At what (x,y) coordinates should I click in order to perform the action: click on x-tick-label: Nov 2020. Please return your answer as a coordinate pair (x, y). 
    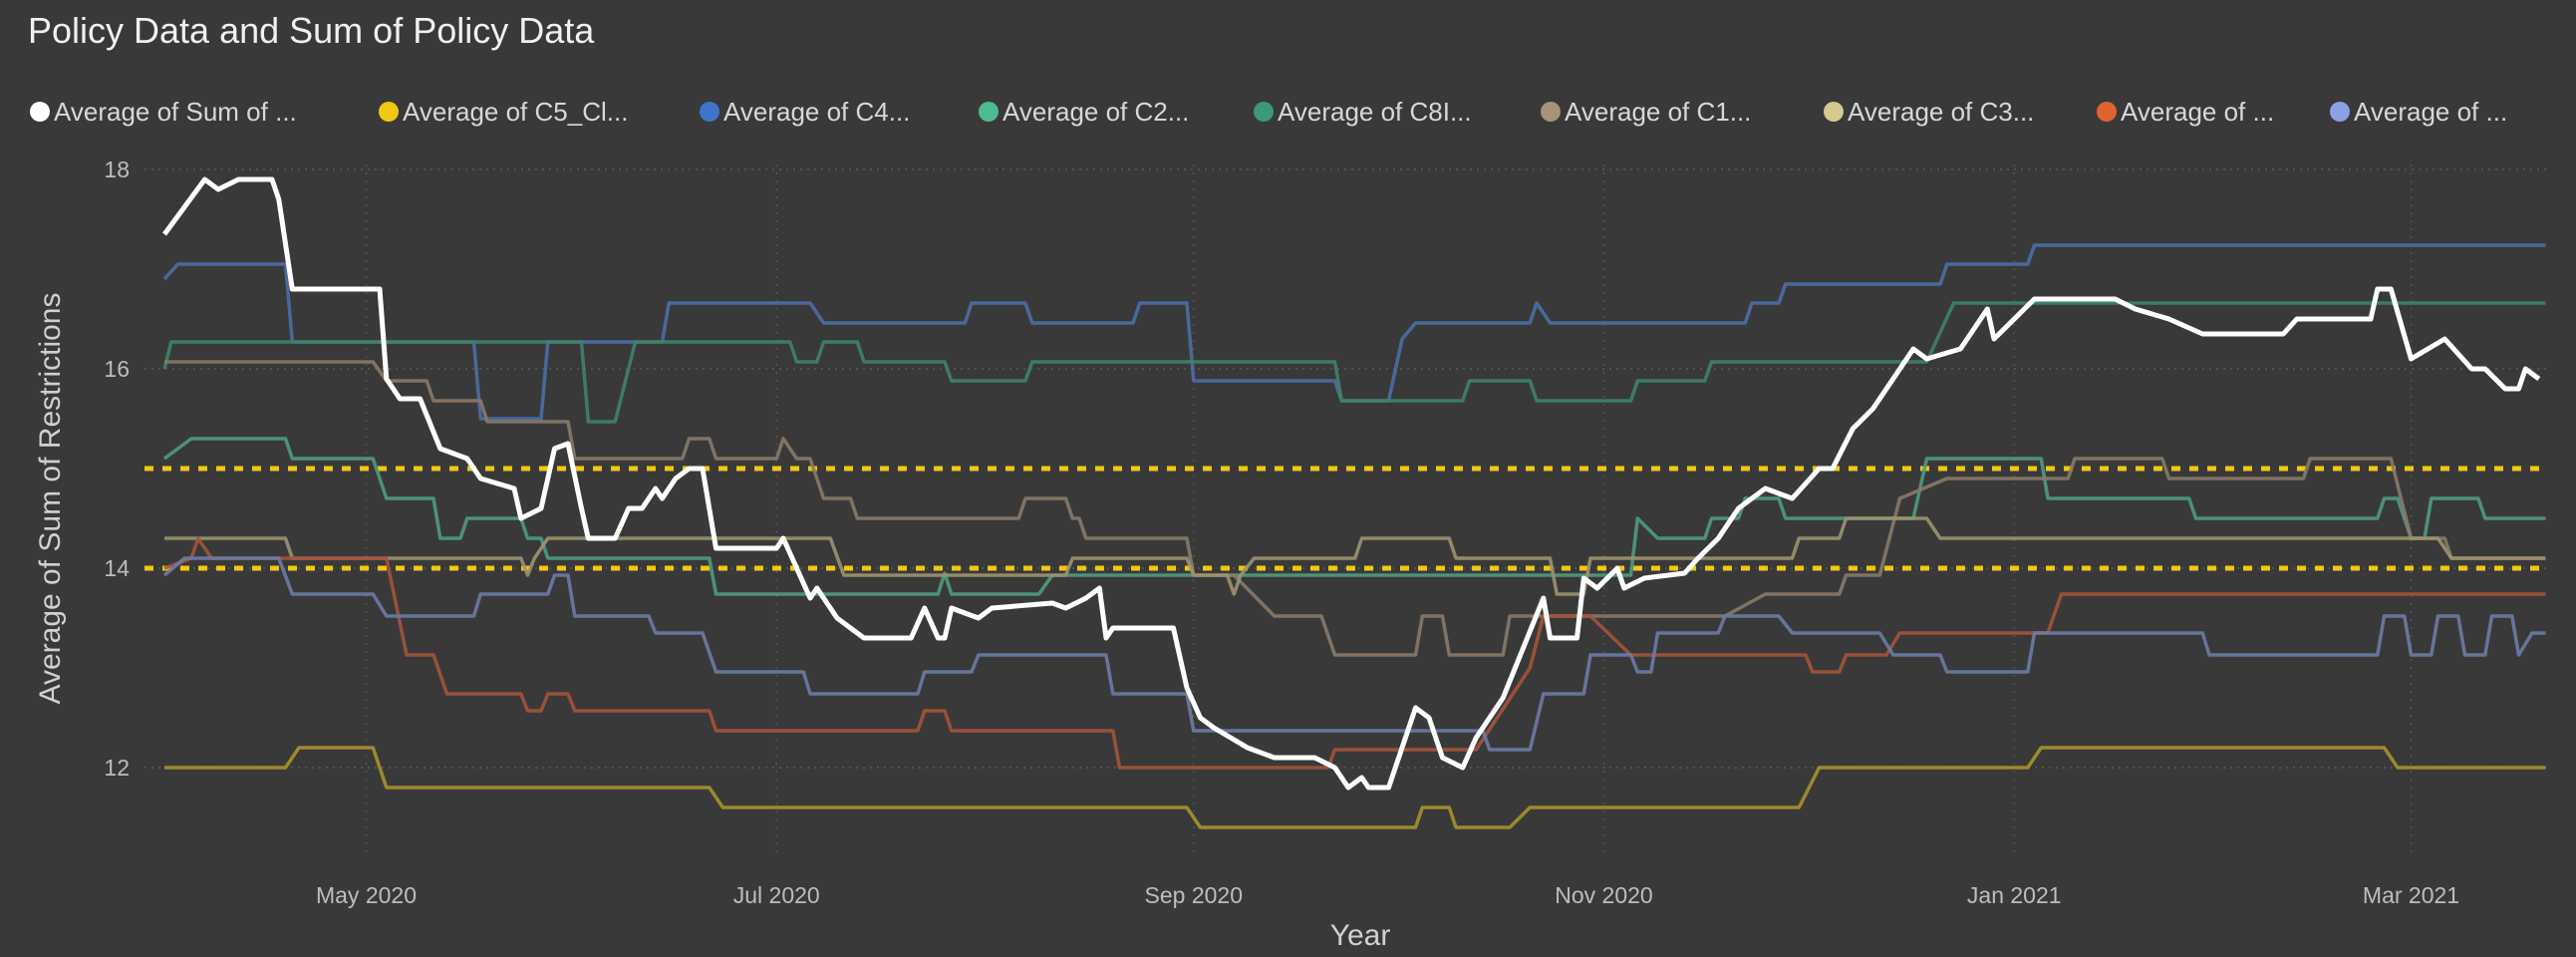
    Looking at the image, I should click on (1603, 895).